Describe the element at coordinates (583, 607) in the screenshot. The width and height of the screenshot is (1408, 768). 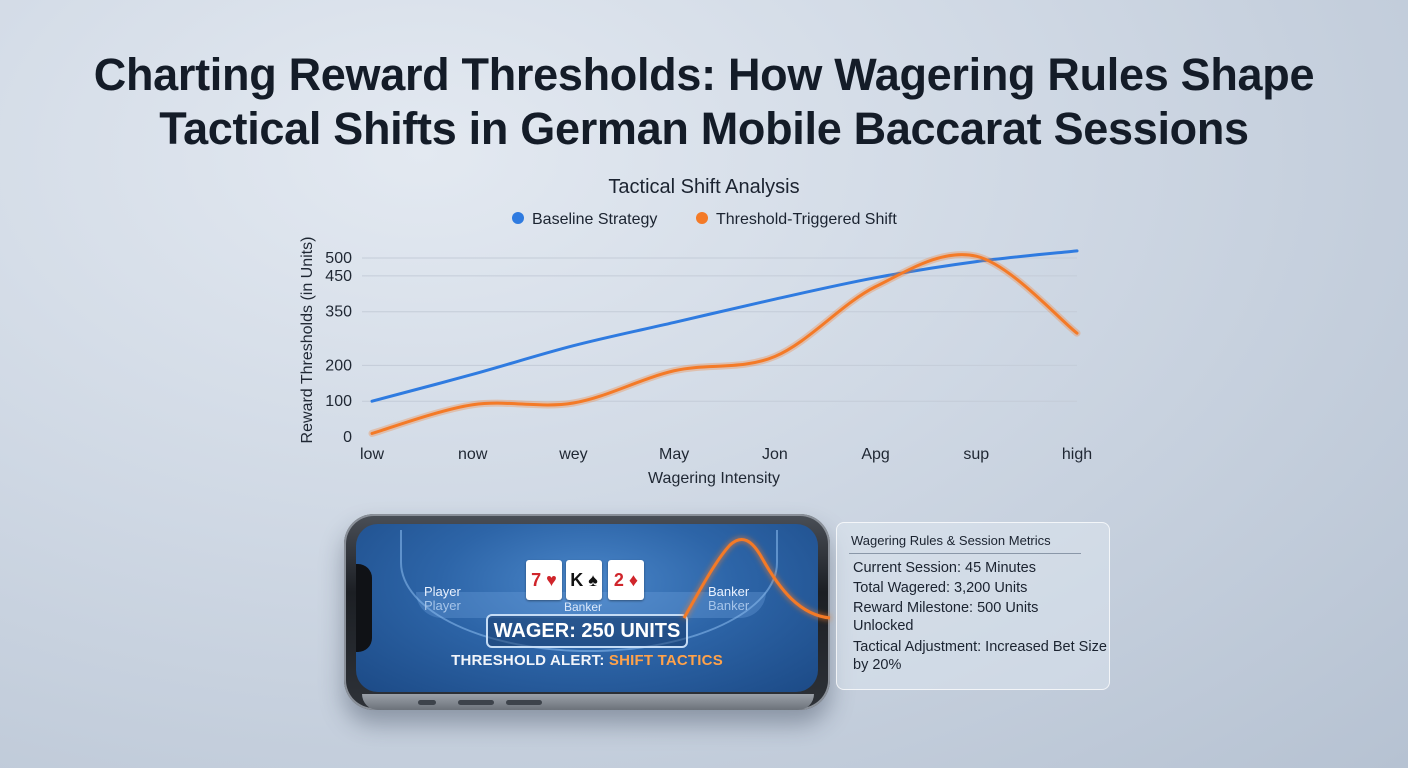
I see `banker-seat-label: Banker` at that location.